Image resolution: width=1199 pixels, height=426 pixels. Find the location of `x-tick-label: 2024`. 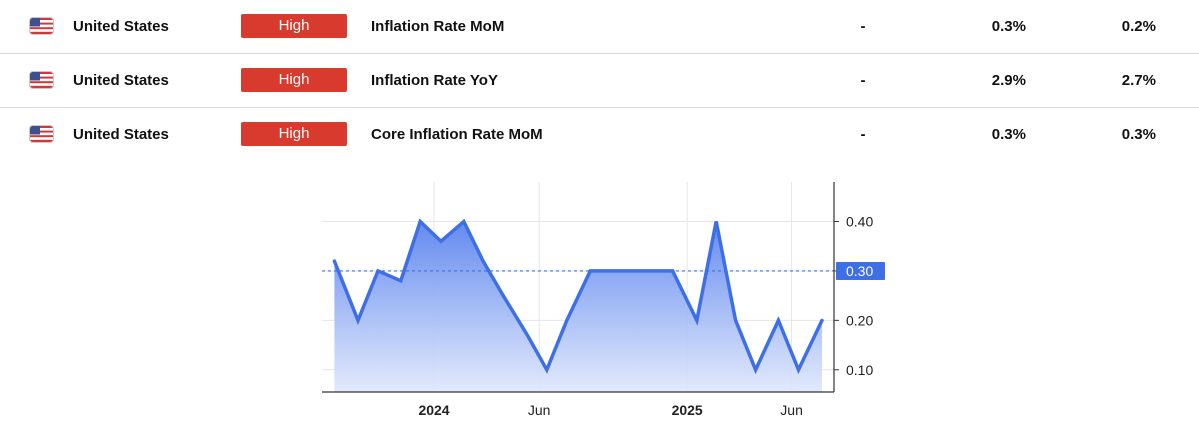

x-tick-label: 2024 is located at coordinates (433, 410).